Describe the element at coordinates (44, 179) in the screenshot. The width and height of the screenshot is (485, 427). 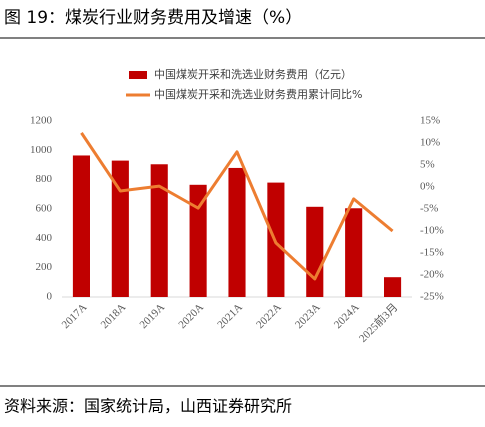
I see `y-tick-label: 800` at that location.